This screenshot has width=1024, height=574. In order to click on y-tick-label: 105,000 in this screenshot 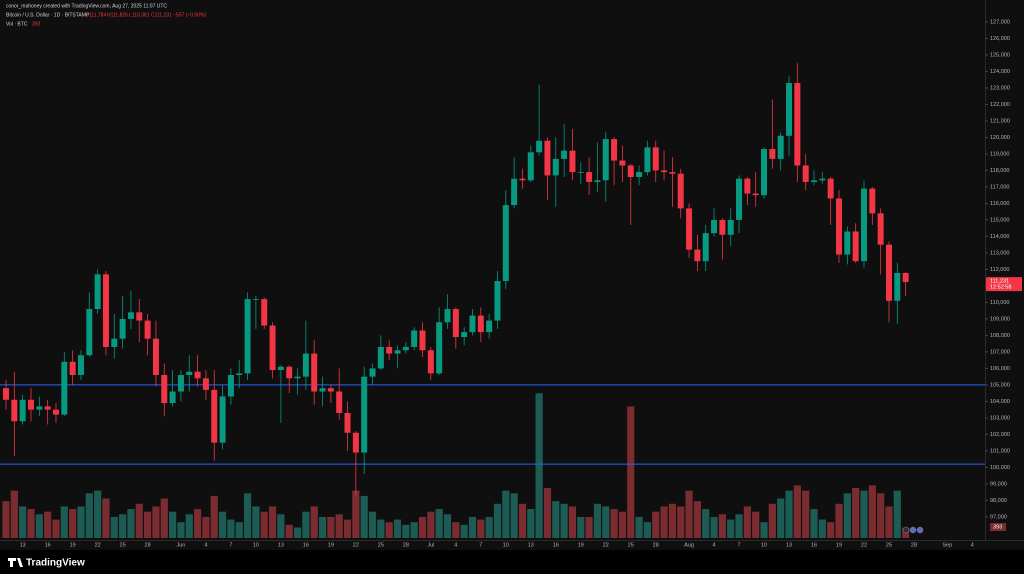, I will do `click(1000, 385)`.